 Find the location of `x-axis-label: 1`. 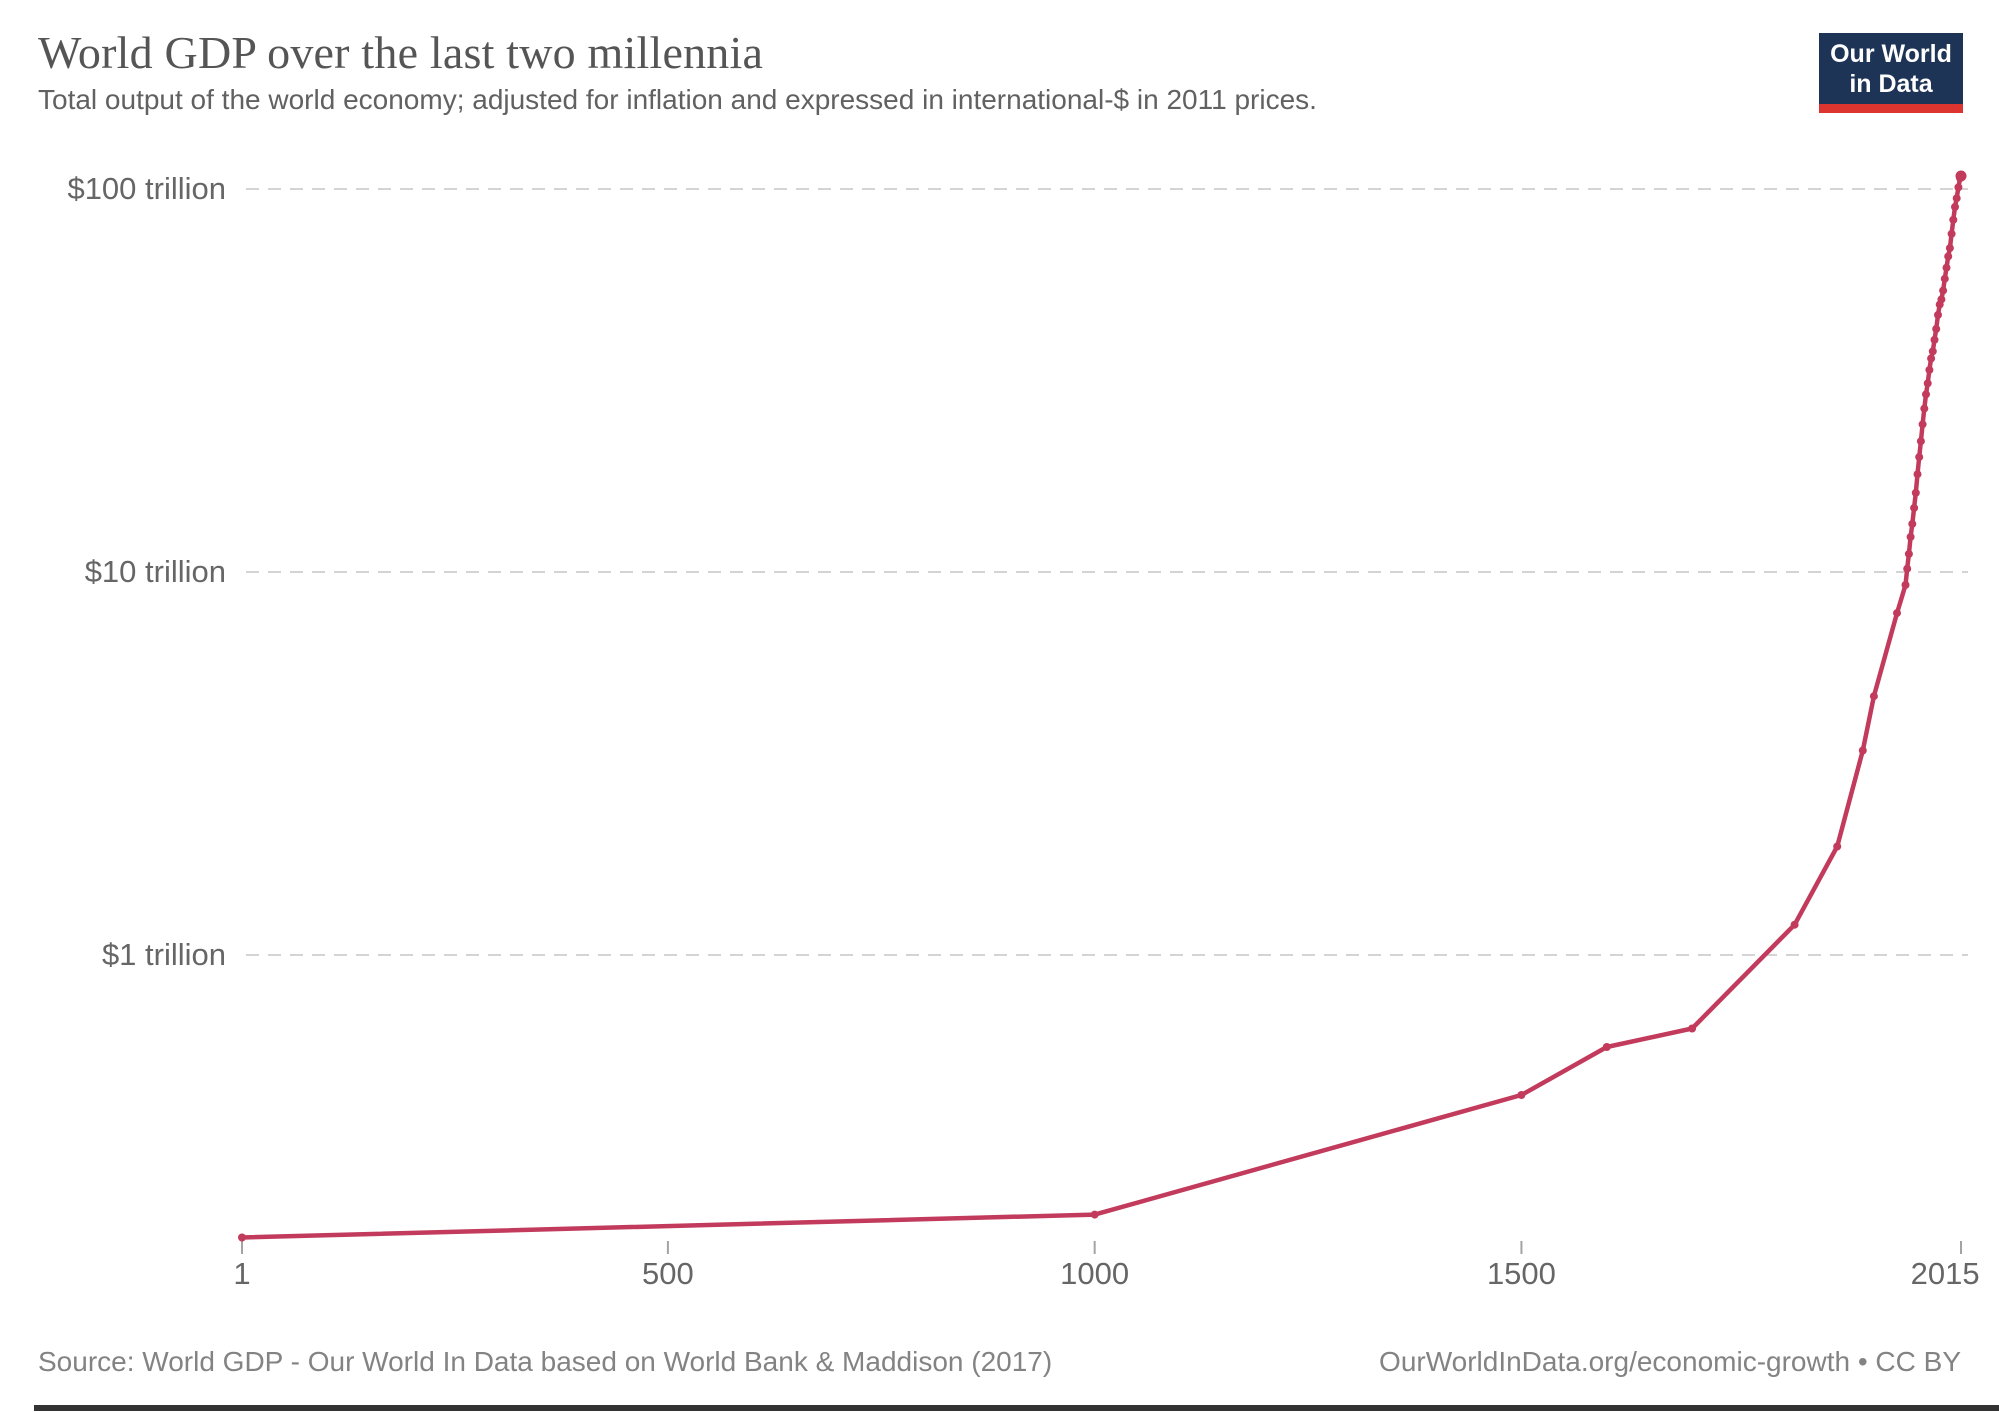

x-axis-label: 1 is located at coordinates (242, 1273).